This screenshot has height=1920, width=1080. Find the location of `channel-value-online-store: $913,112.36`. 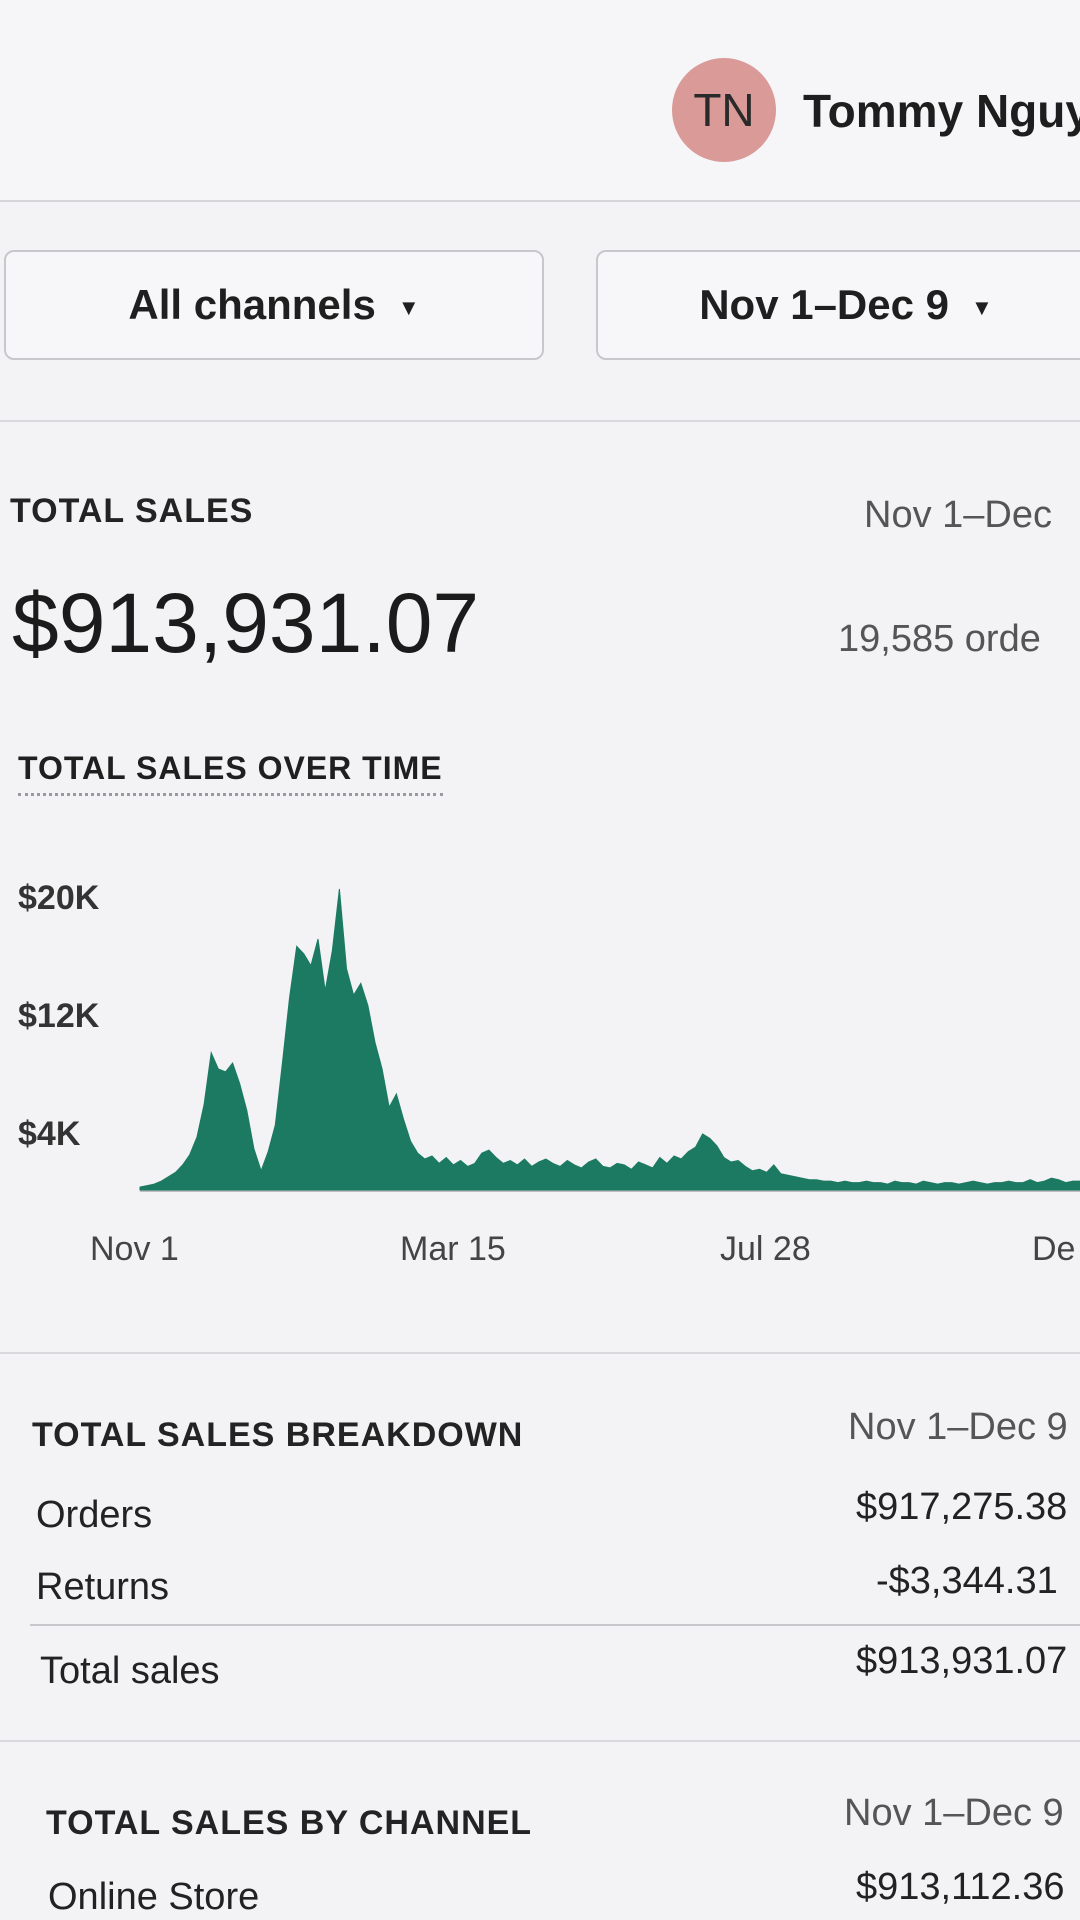

channel-value-online-store: $913,112.36 is located at coordinates (960, 1887).